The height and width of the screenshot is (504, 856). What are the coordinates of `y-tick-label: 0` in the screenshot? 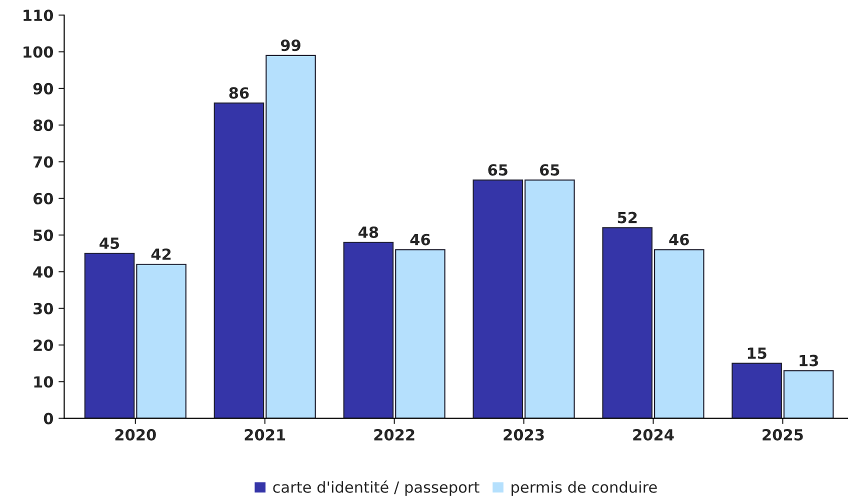 It's located at (49, 418).